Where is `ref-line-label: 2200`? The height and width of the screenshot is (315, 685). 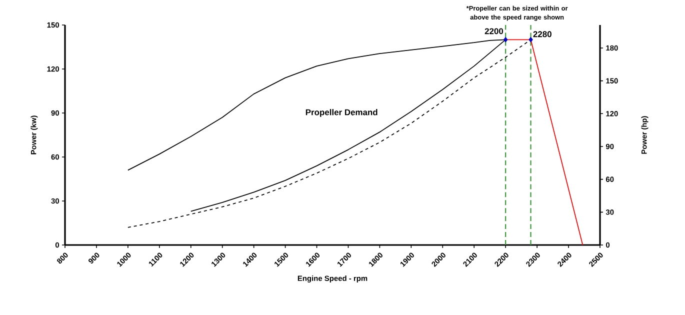
ref-line-label: 2200 is located at coordinates (494, 31).